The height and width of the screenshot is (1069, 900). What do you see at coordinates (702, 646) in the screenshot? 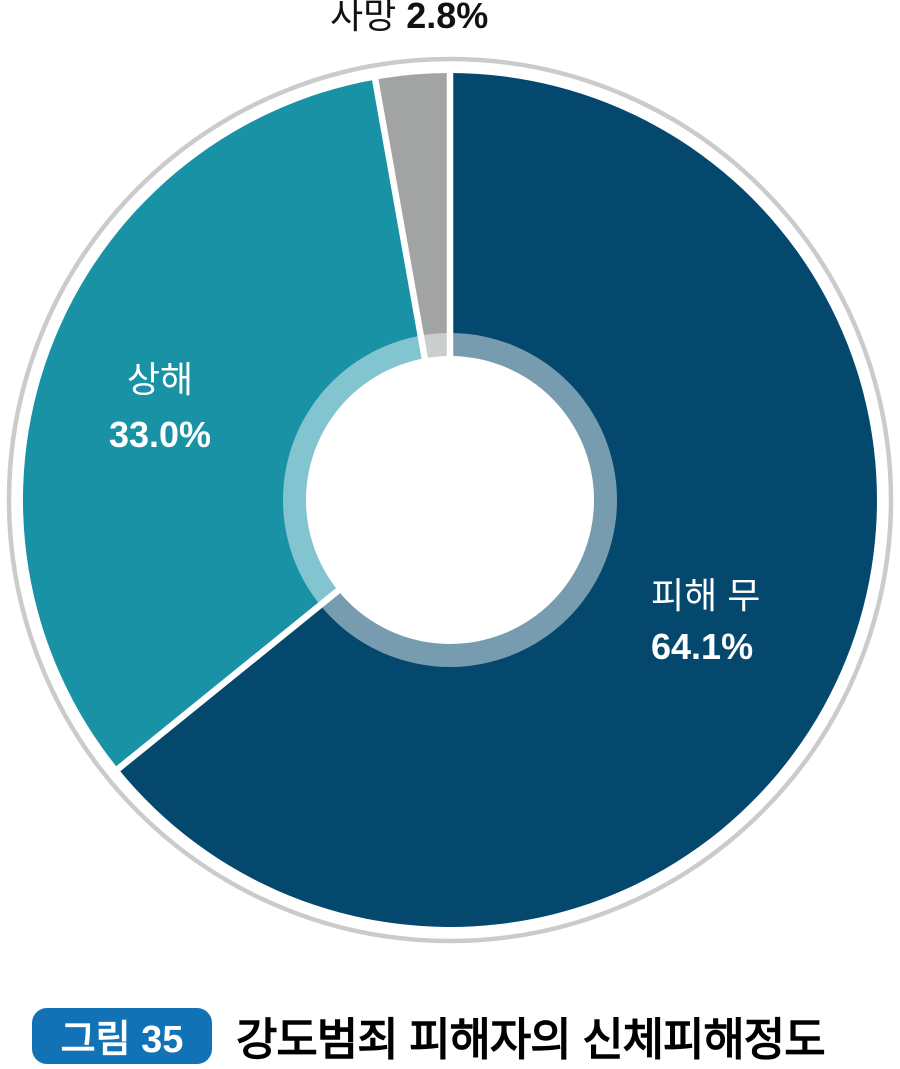
I see `slice-value-no-harm: 64.1%` at bounding box center [702, 646].